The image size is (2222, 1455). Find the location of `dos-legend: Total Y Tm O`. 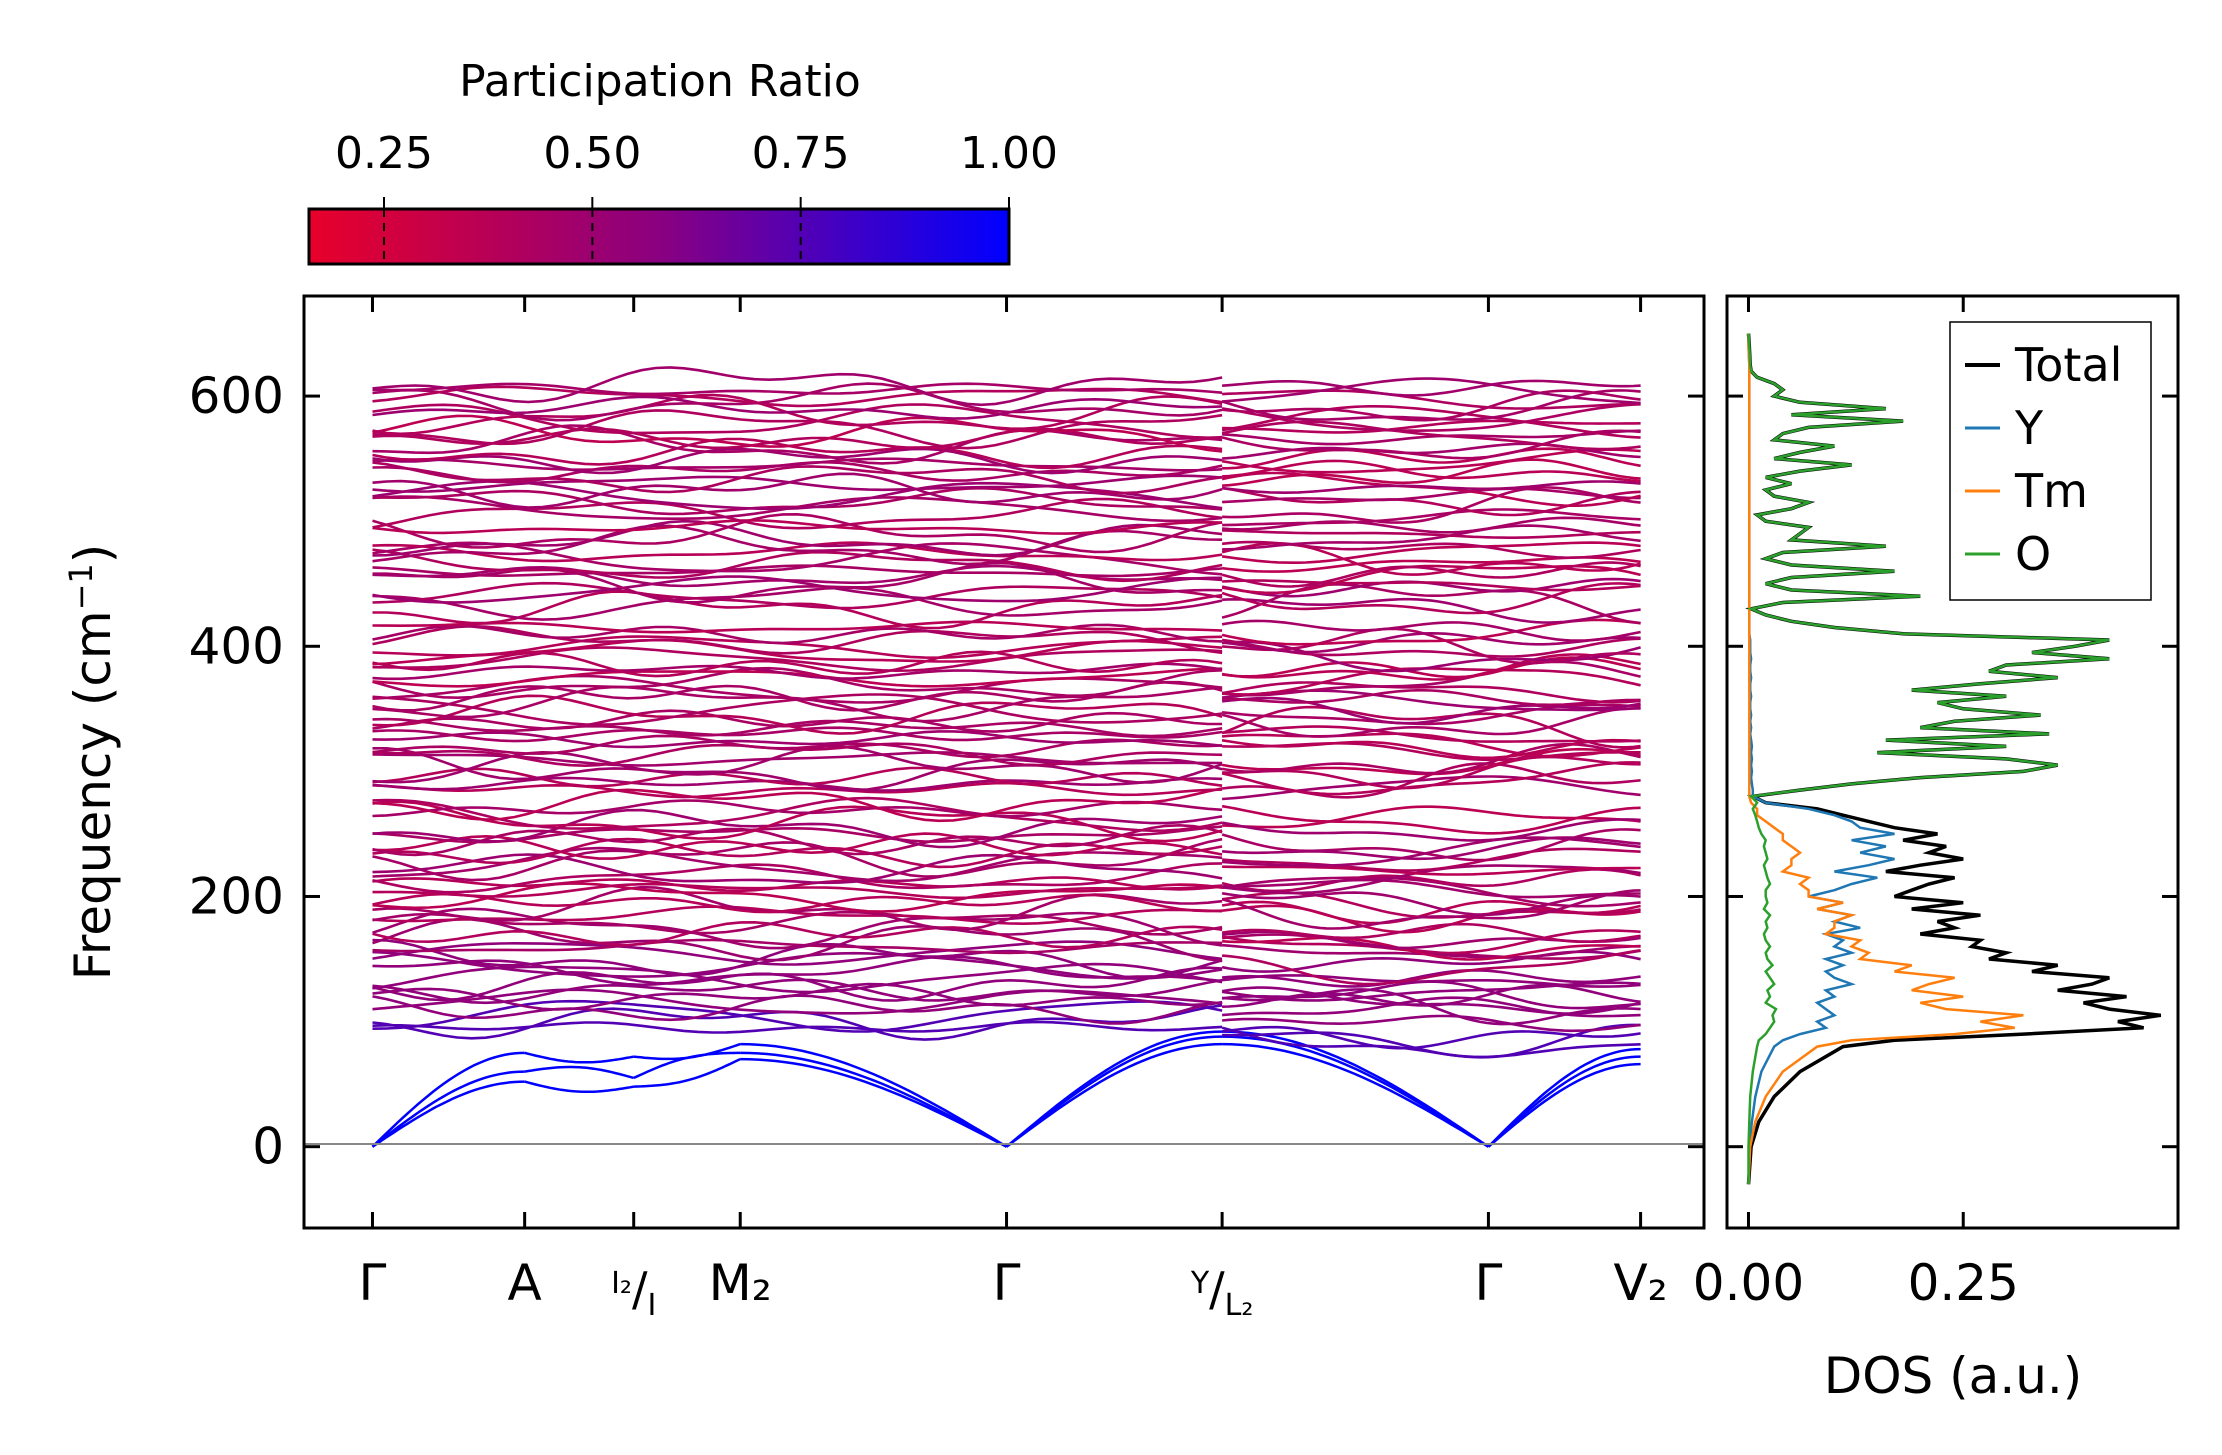

dos-legend: Total Y Tm O is located at coordinates (2050, 461).